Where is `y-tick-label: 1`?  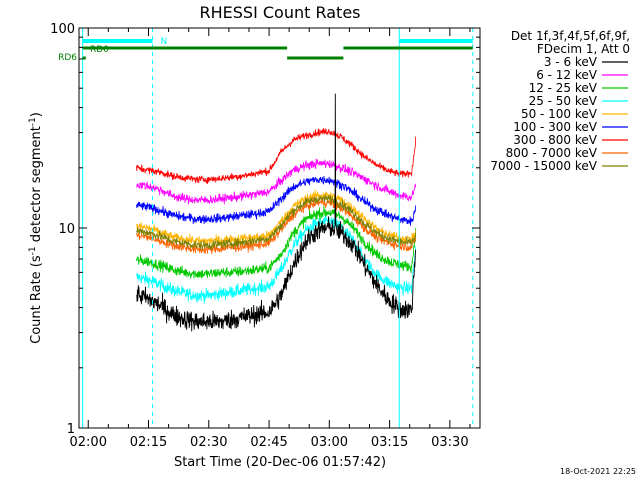 y-tick-label: 1 is located at coordinates (71, 429).